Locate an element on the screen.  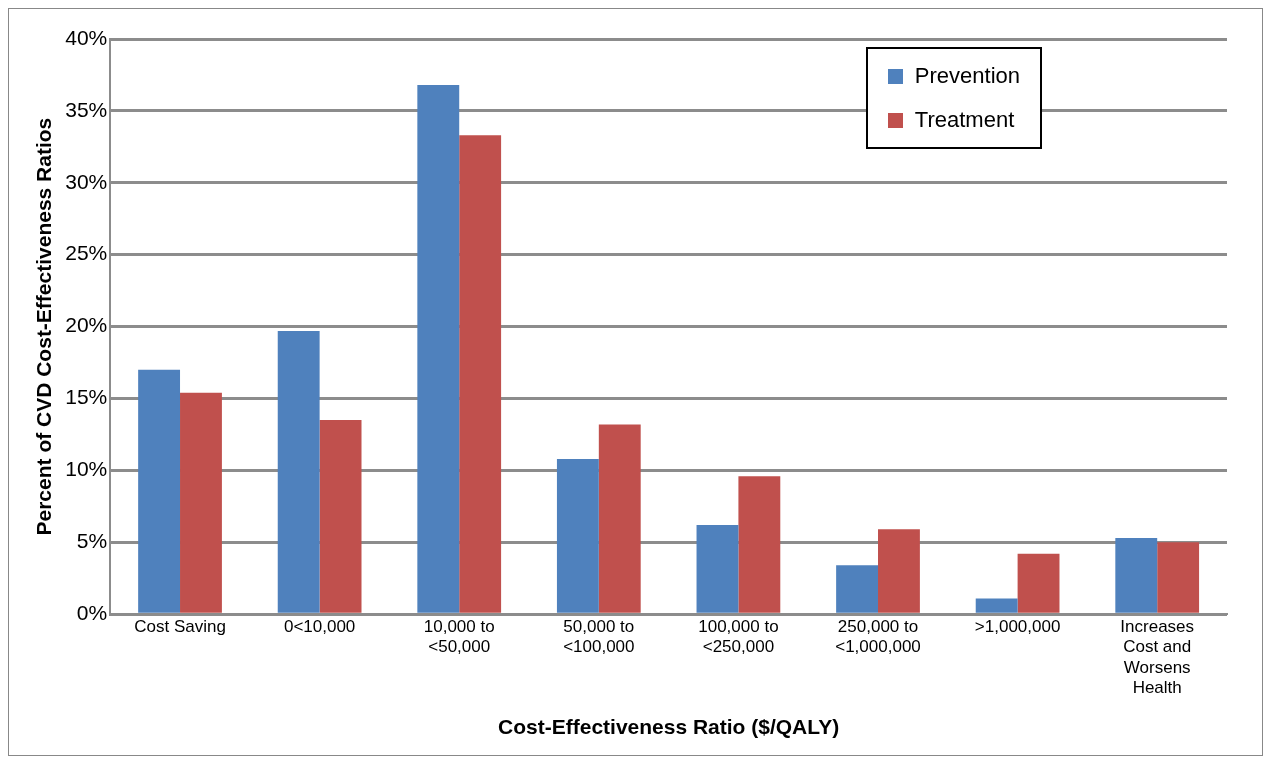
x-tick-label: >1,000,000 is located at coordinates (1017, 627).